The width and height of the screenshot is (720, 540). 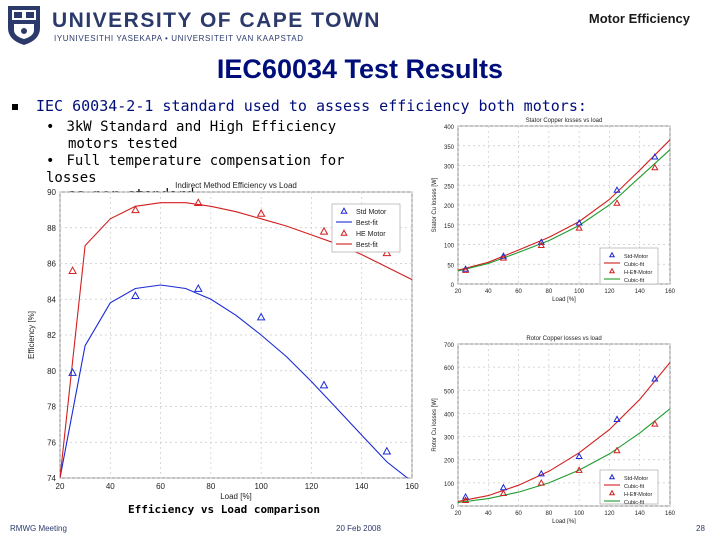 I want to click on slide-title: IEC60034 Test Results, so click(x=360, y=69).